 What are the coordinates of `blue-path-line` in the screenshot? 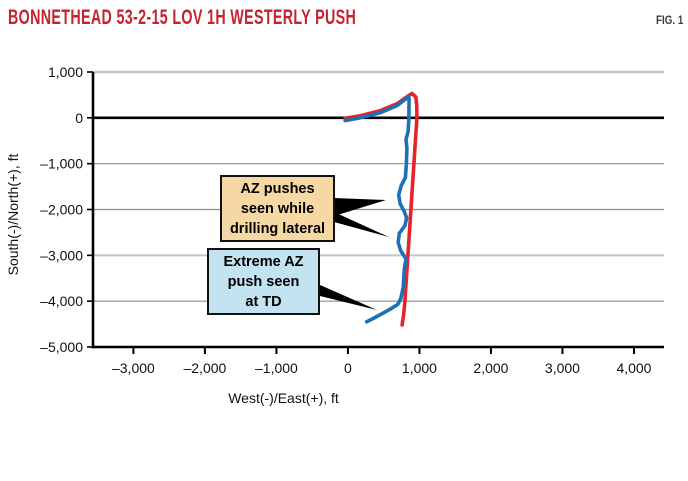 It's located at (377, 209).